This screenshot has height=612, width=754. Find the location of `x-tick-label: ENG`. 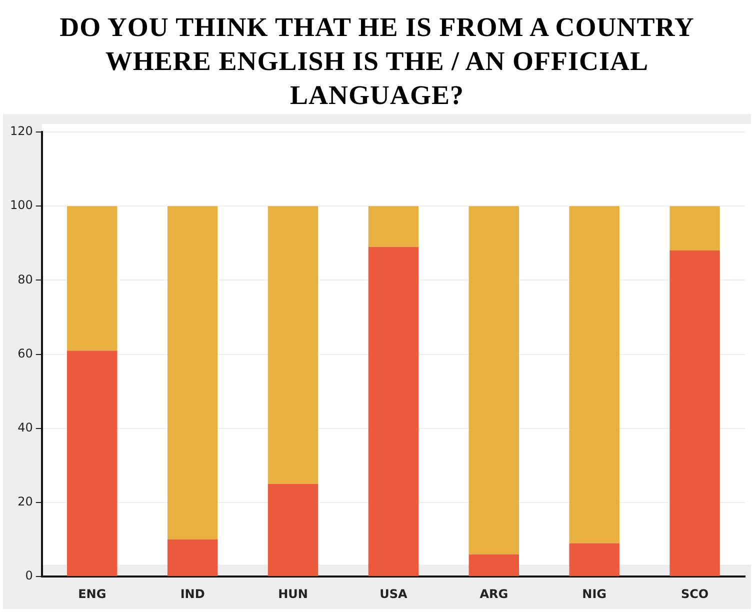

x-tick-label: ENG is located at coordinates (92, 593).